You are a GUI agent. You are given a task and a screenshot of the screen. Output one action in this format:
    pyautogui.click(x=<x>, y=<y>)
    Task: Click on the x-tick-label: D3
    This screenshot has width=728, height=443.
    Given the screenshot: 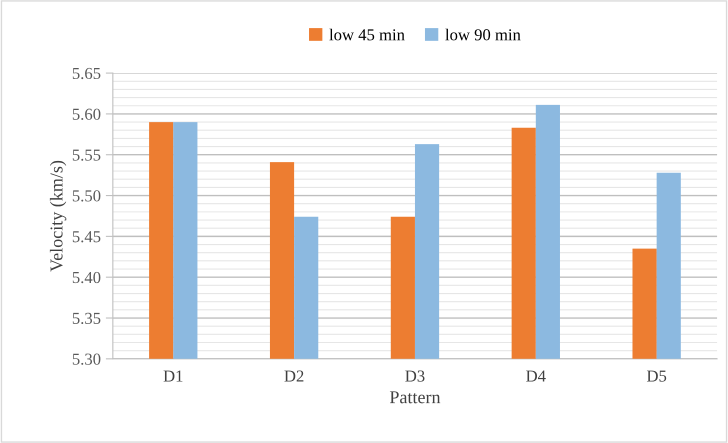 What is the action you would take?
    pyautogui.click(x=414, y=376)
    